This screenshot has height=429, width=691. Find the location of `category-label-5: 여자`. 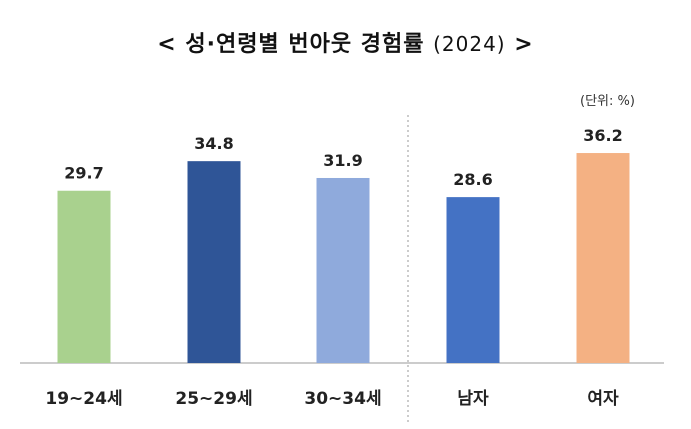

category-label-5: 여자 is located at coordinates (603, 399).